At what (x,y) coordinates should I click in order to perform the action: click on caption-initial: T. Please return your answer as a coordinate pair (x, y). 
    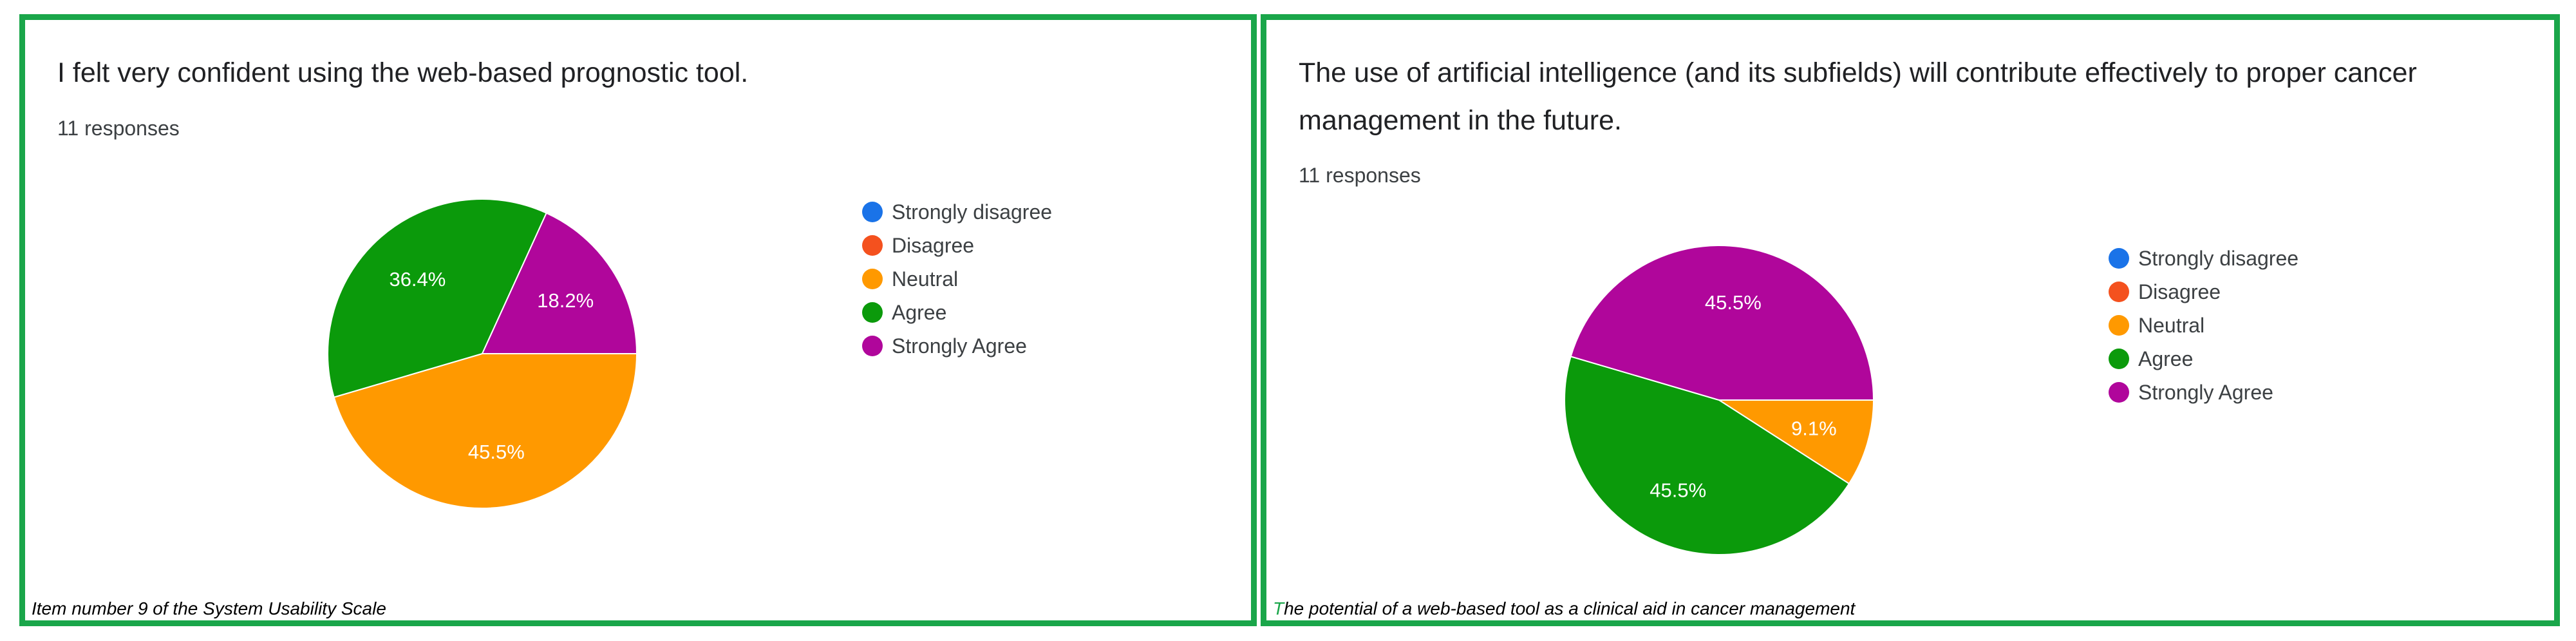
    Looking at the image, I should click on (1278, 608).